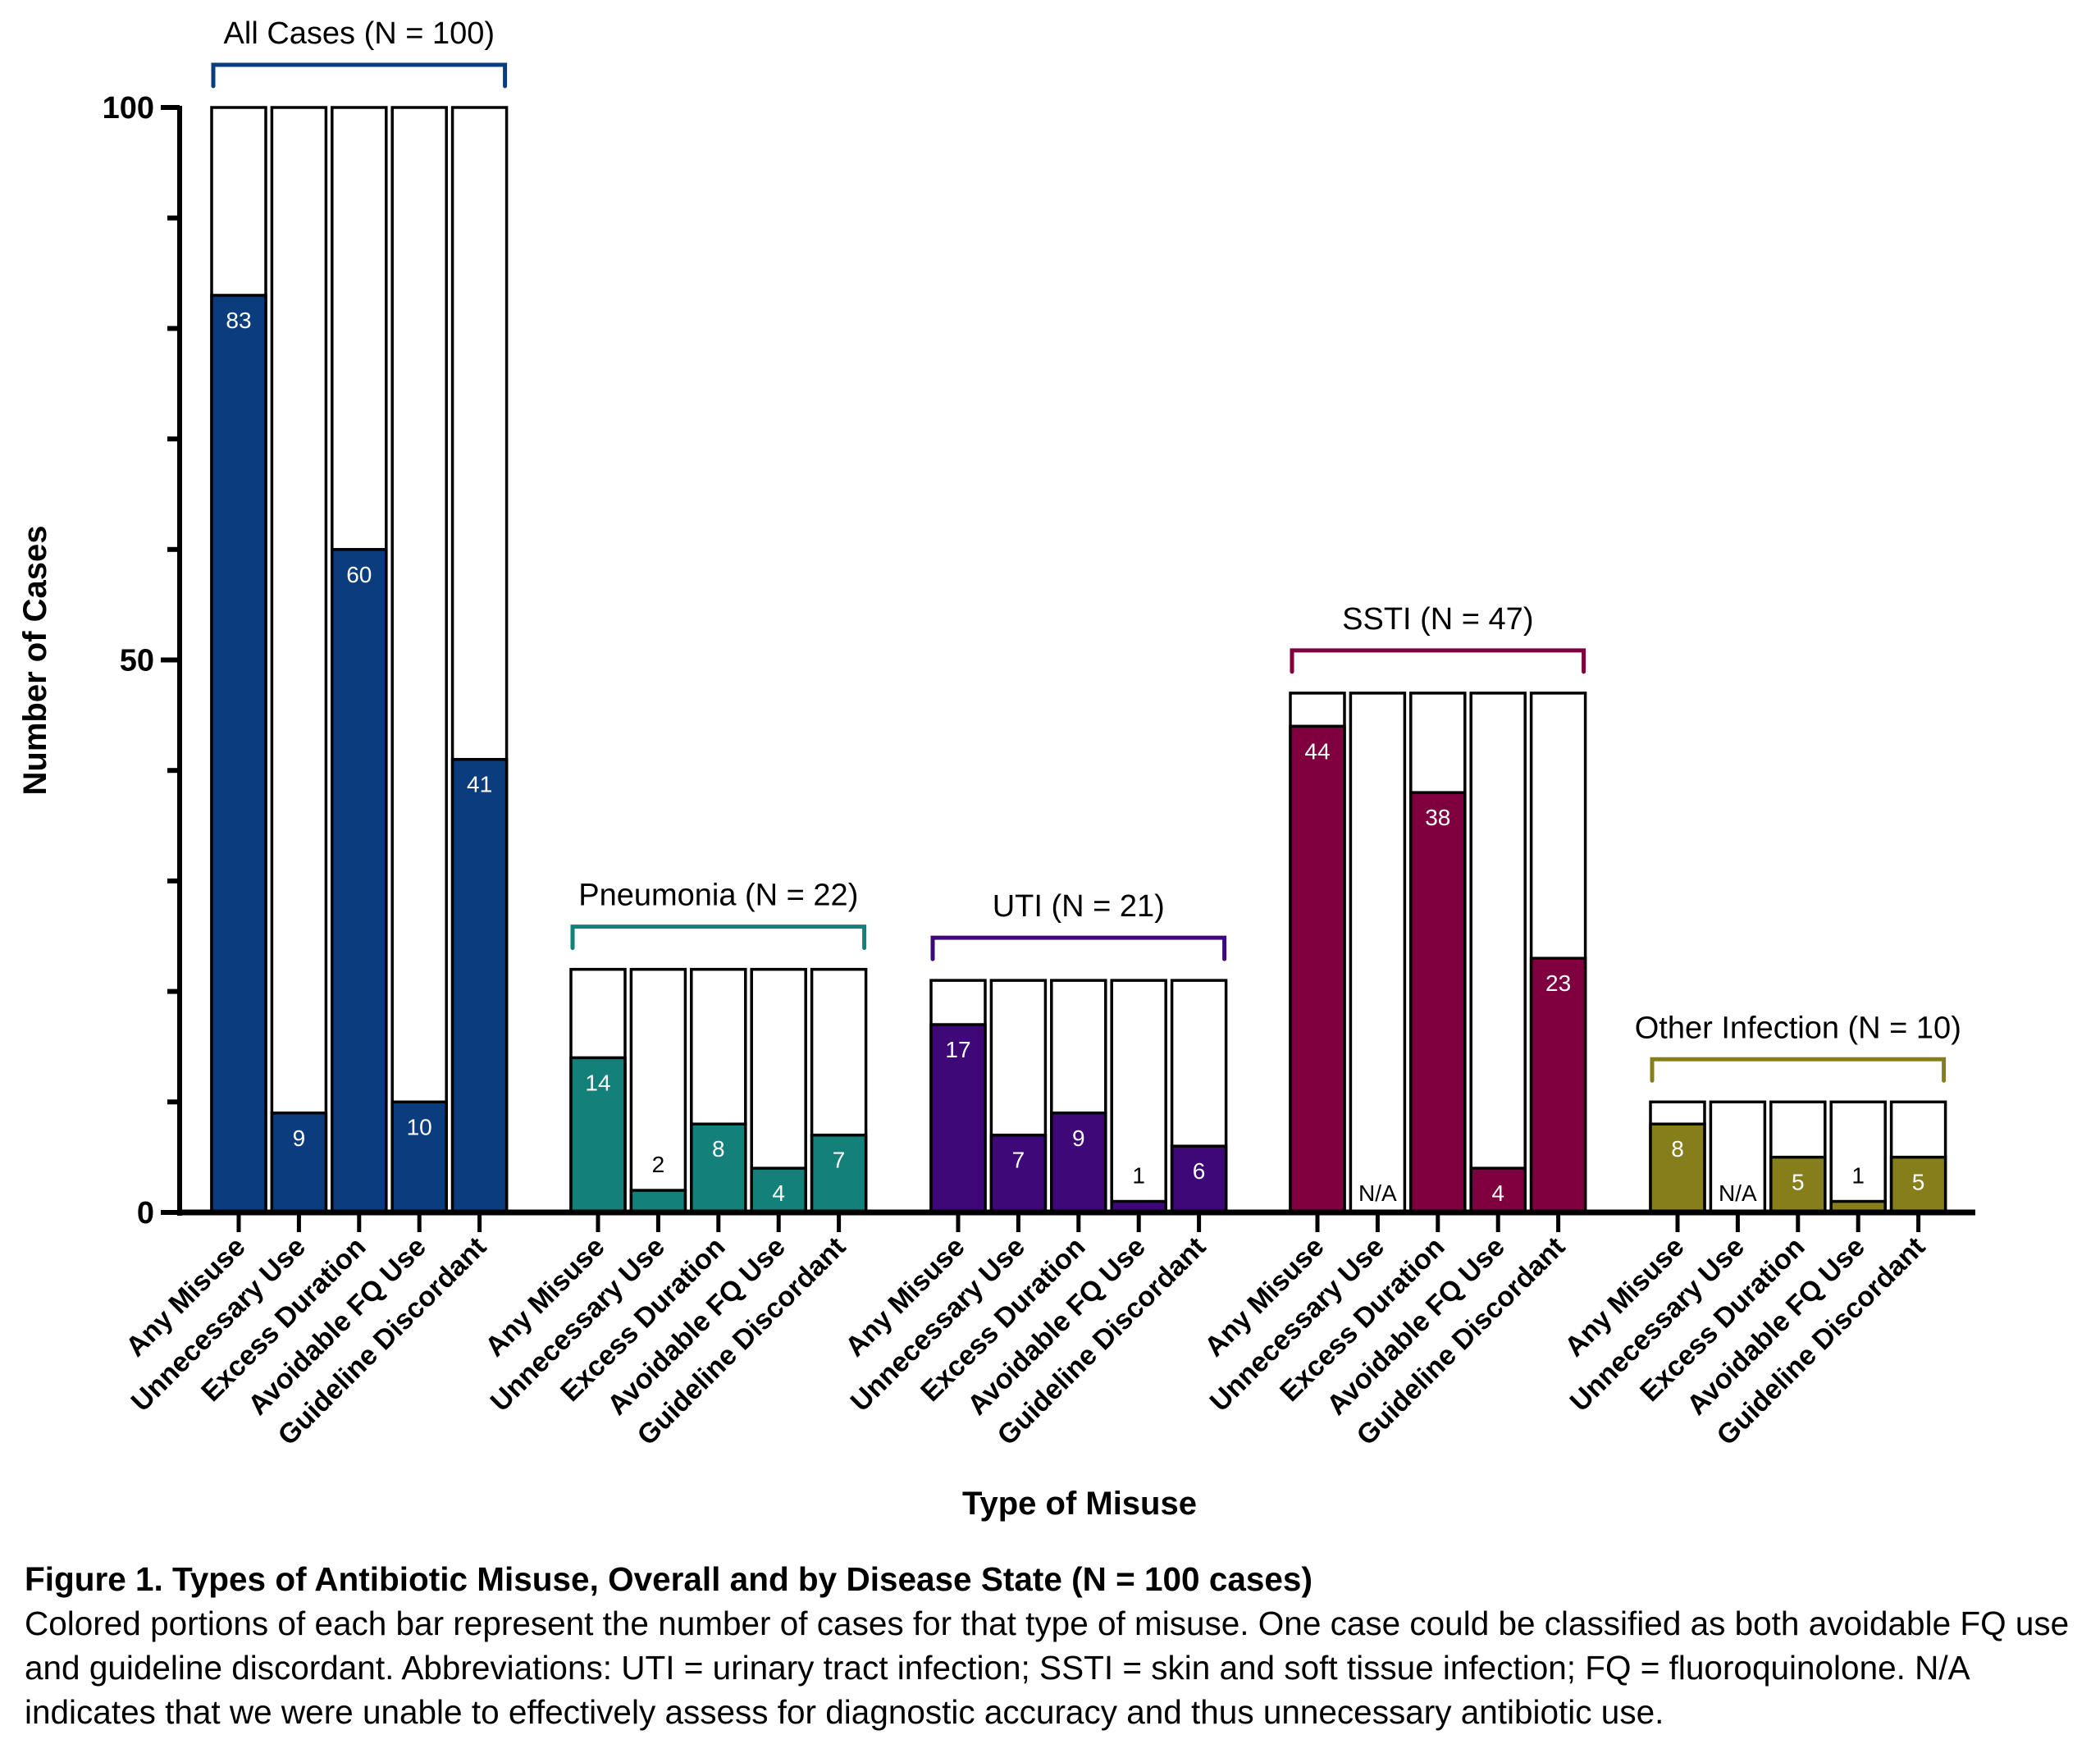 This screenshot has width=2100, height=1744. I want to click on data-label: 38, so click(1438, 817).